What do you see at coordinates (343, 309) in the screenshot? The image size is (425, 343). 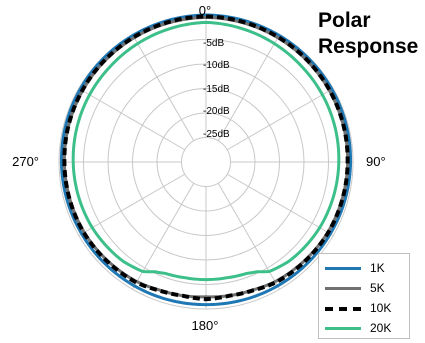 I see `legend-swatch-10k` at bounding box center [343, 309].